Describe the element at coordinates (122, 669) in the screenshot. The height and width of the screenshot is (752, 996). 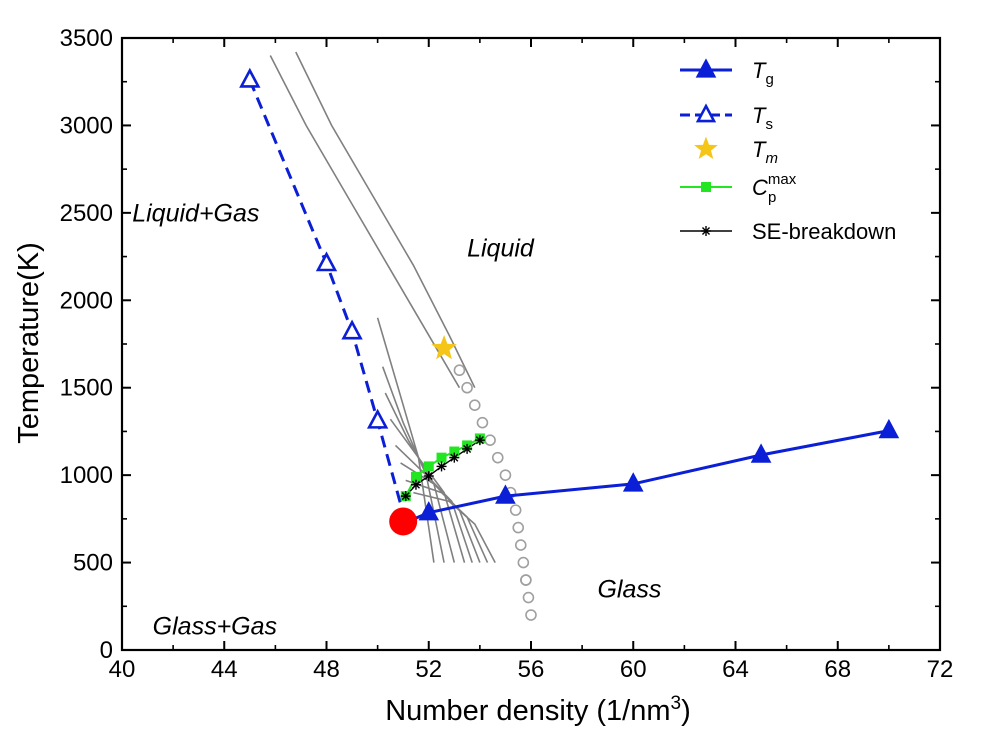
I see `x-tick-label: 40` at that location.